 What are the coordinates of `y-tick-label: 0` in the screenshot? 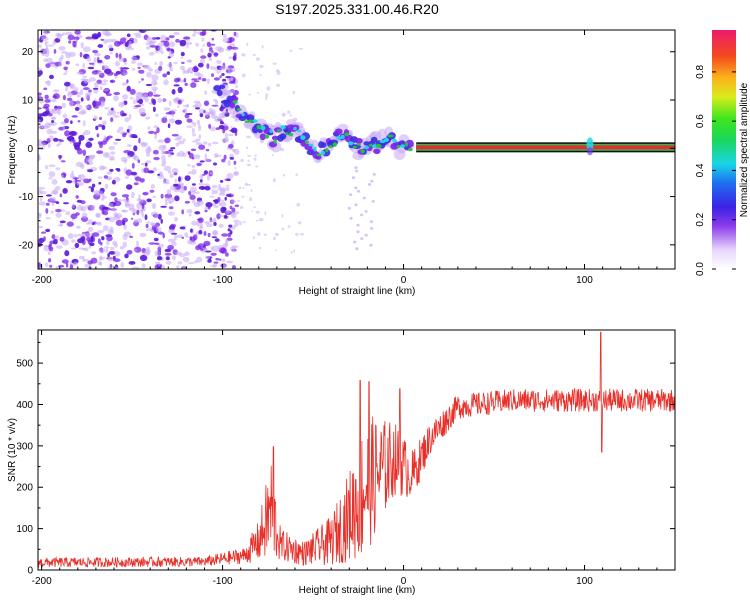 It's located at (30, 149).